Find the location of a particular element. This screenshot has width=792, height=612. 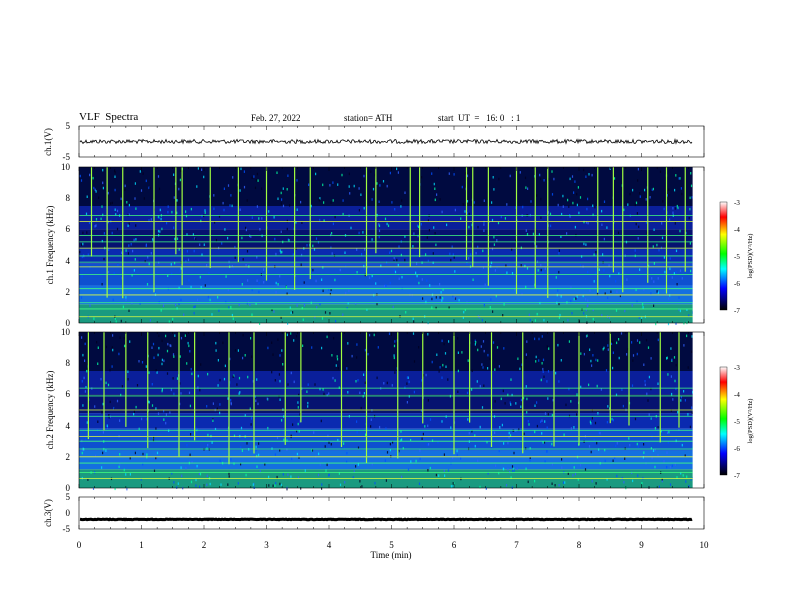

ch1-trace is located at coordinates (386, 141).